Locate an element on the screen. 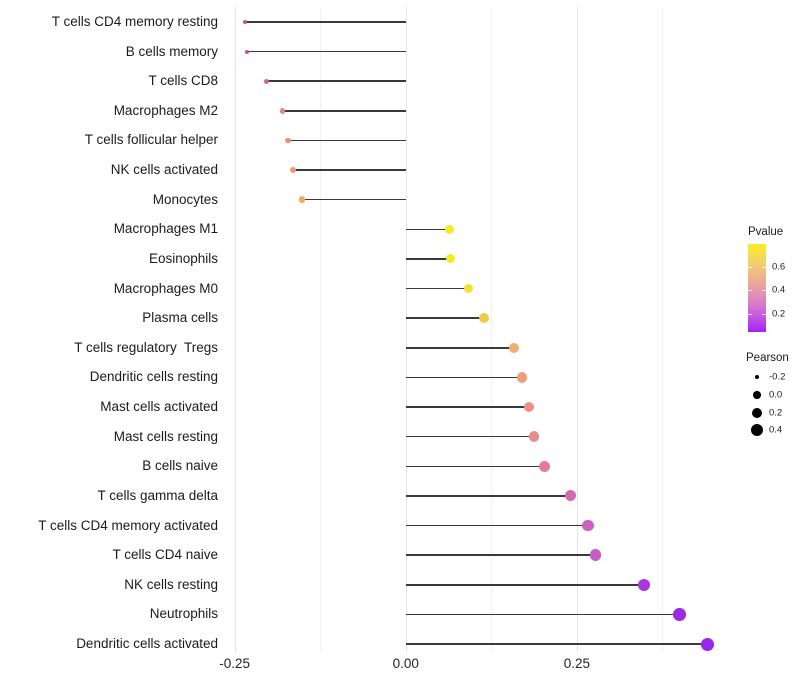  x-tick-label: 0.25 is located at coordinates (577, 663).